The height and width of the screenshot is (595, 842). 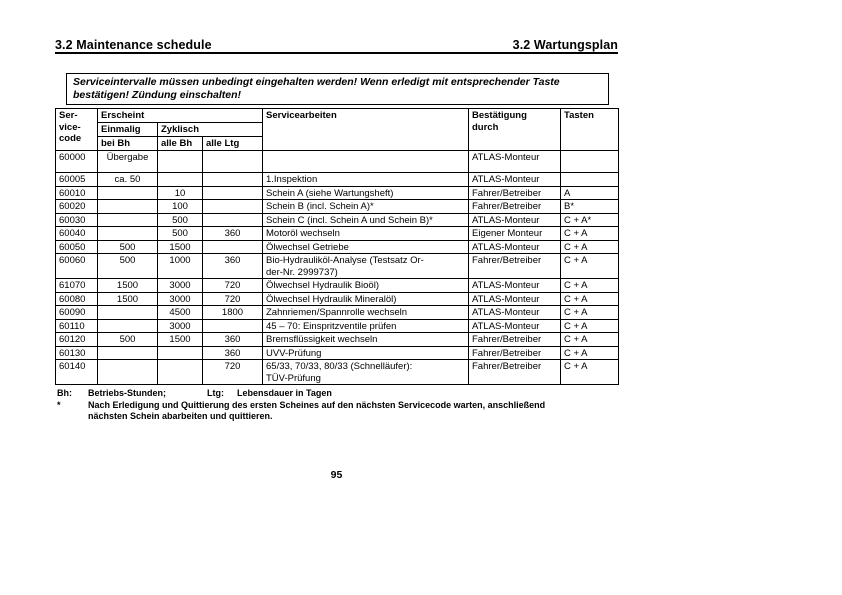 I want to click on cell-bestaetigung-durch: Eigener Monteur, so click(x=514, y=233).